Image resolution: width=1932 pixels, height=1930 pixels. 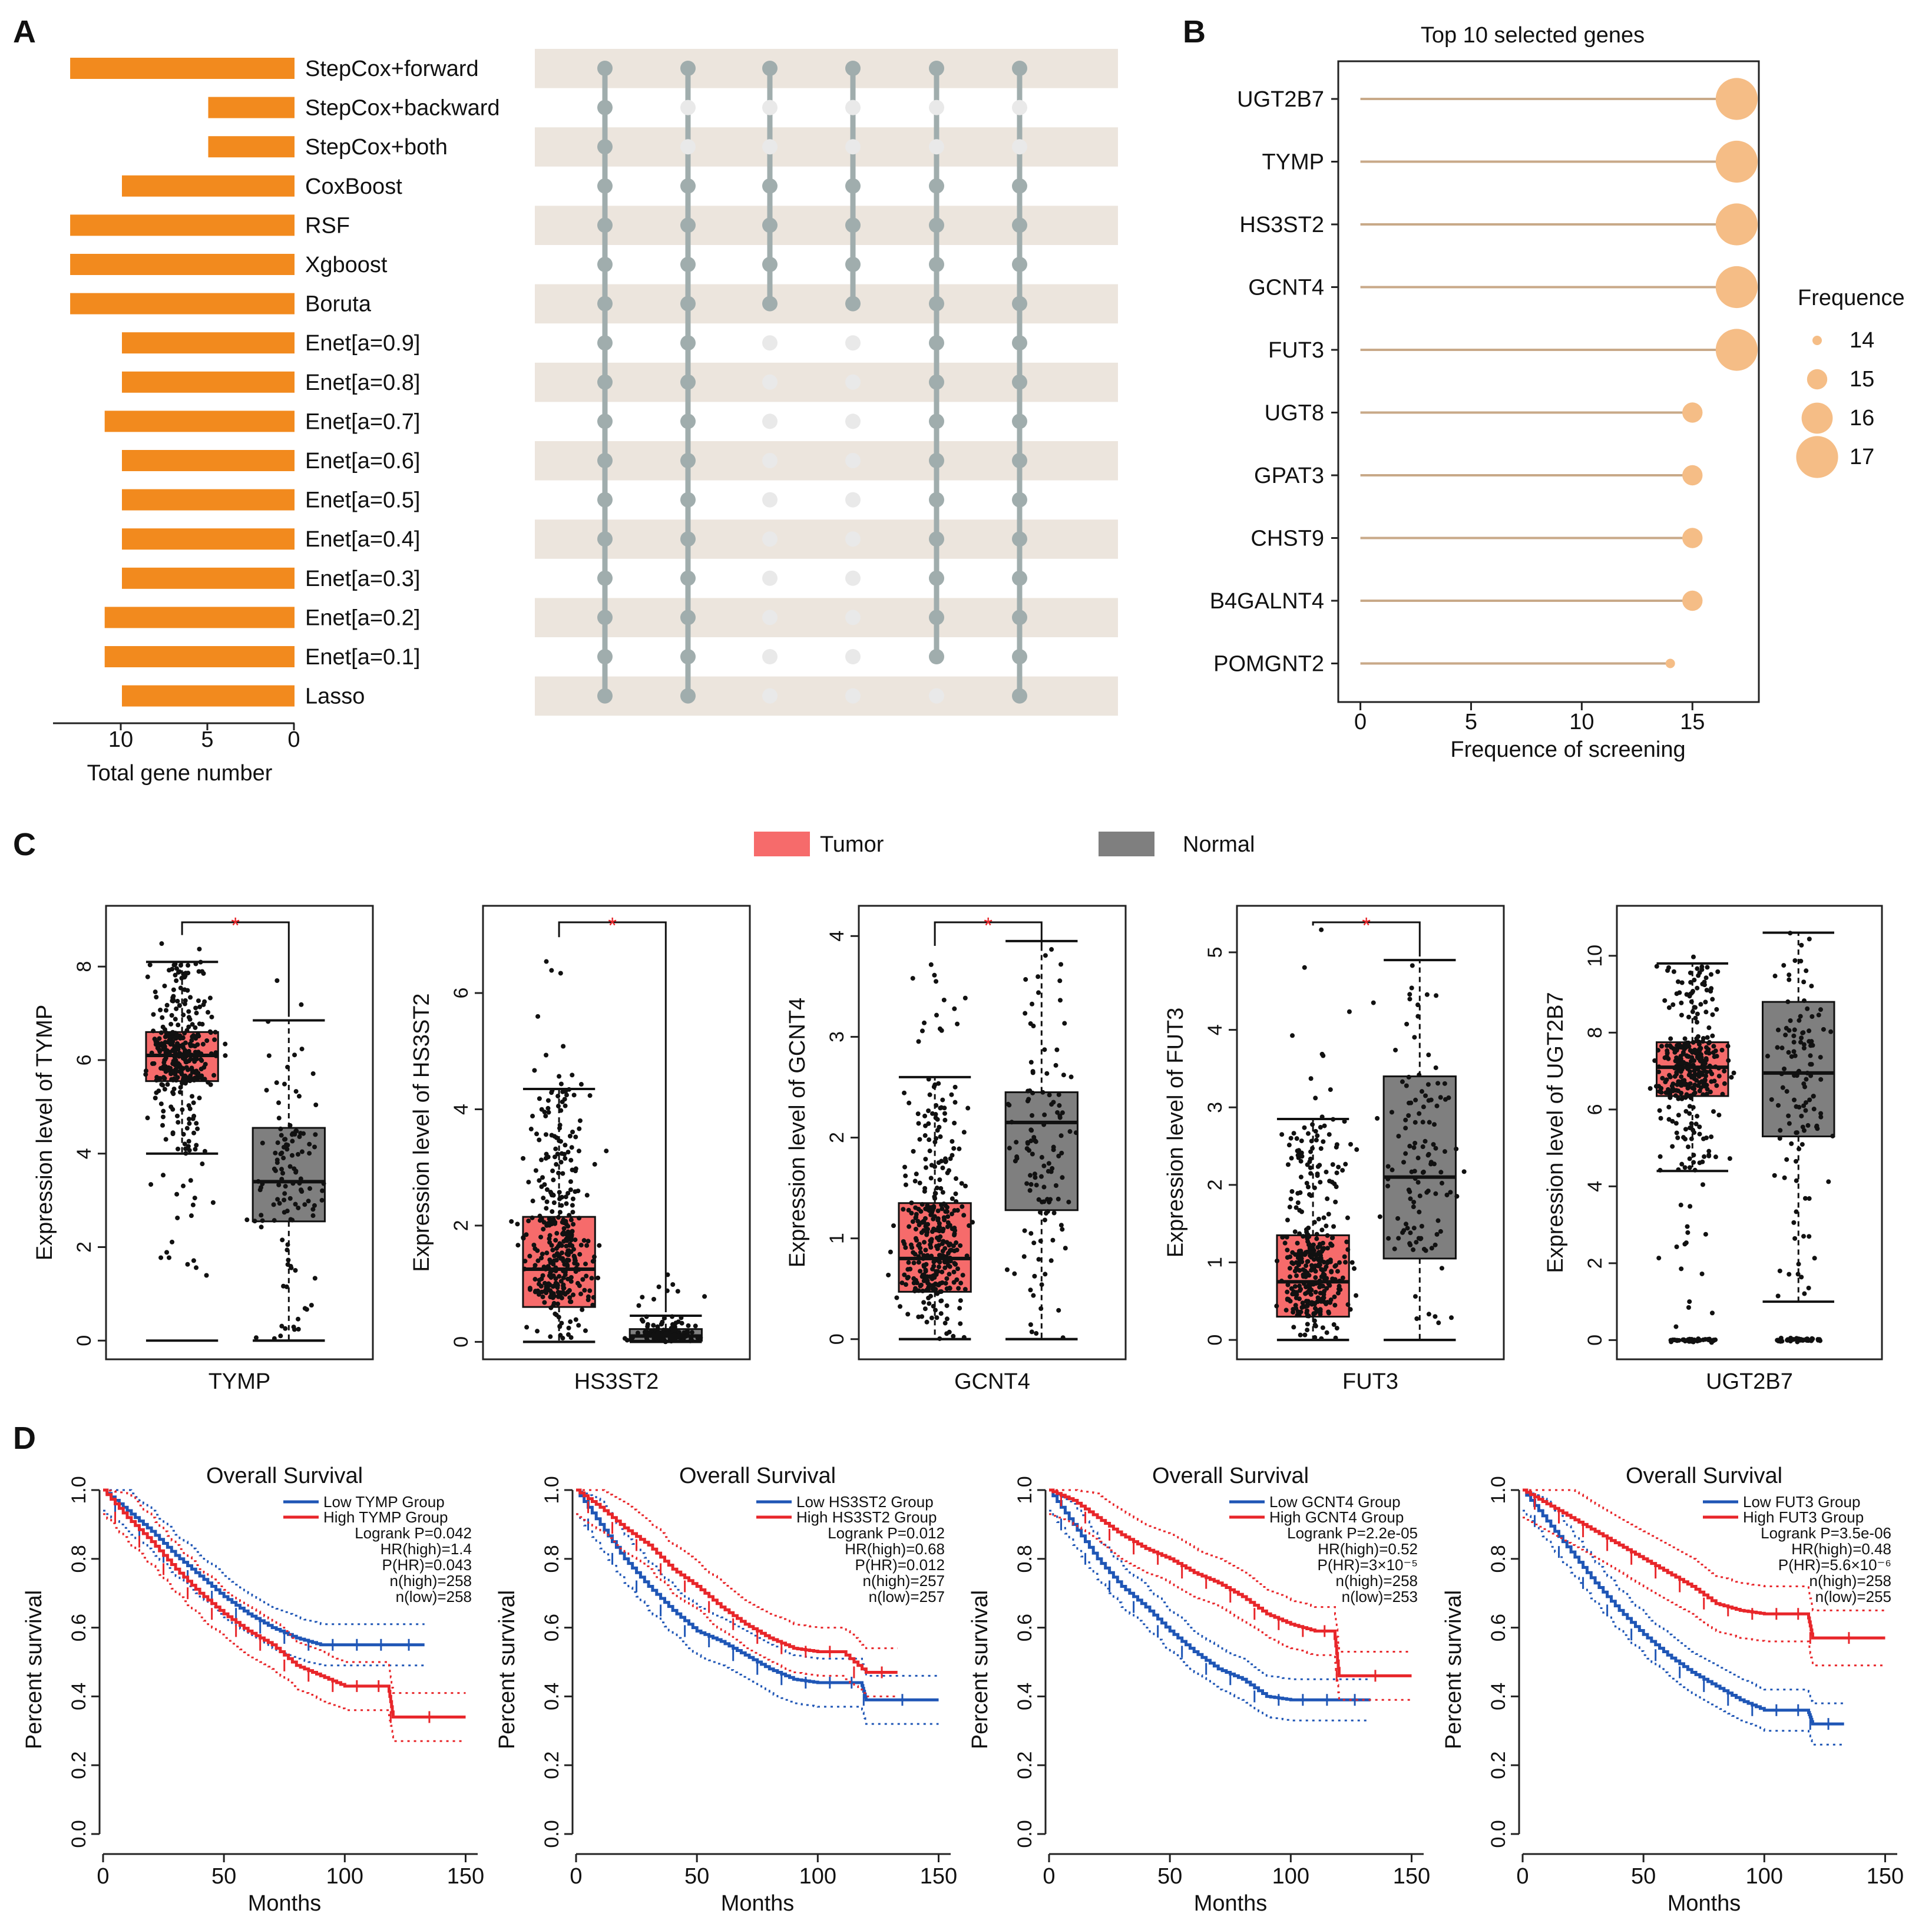 I want to click on b-legend-title: Frequence, so click(x=1851, y=298).